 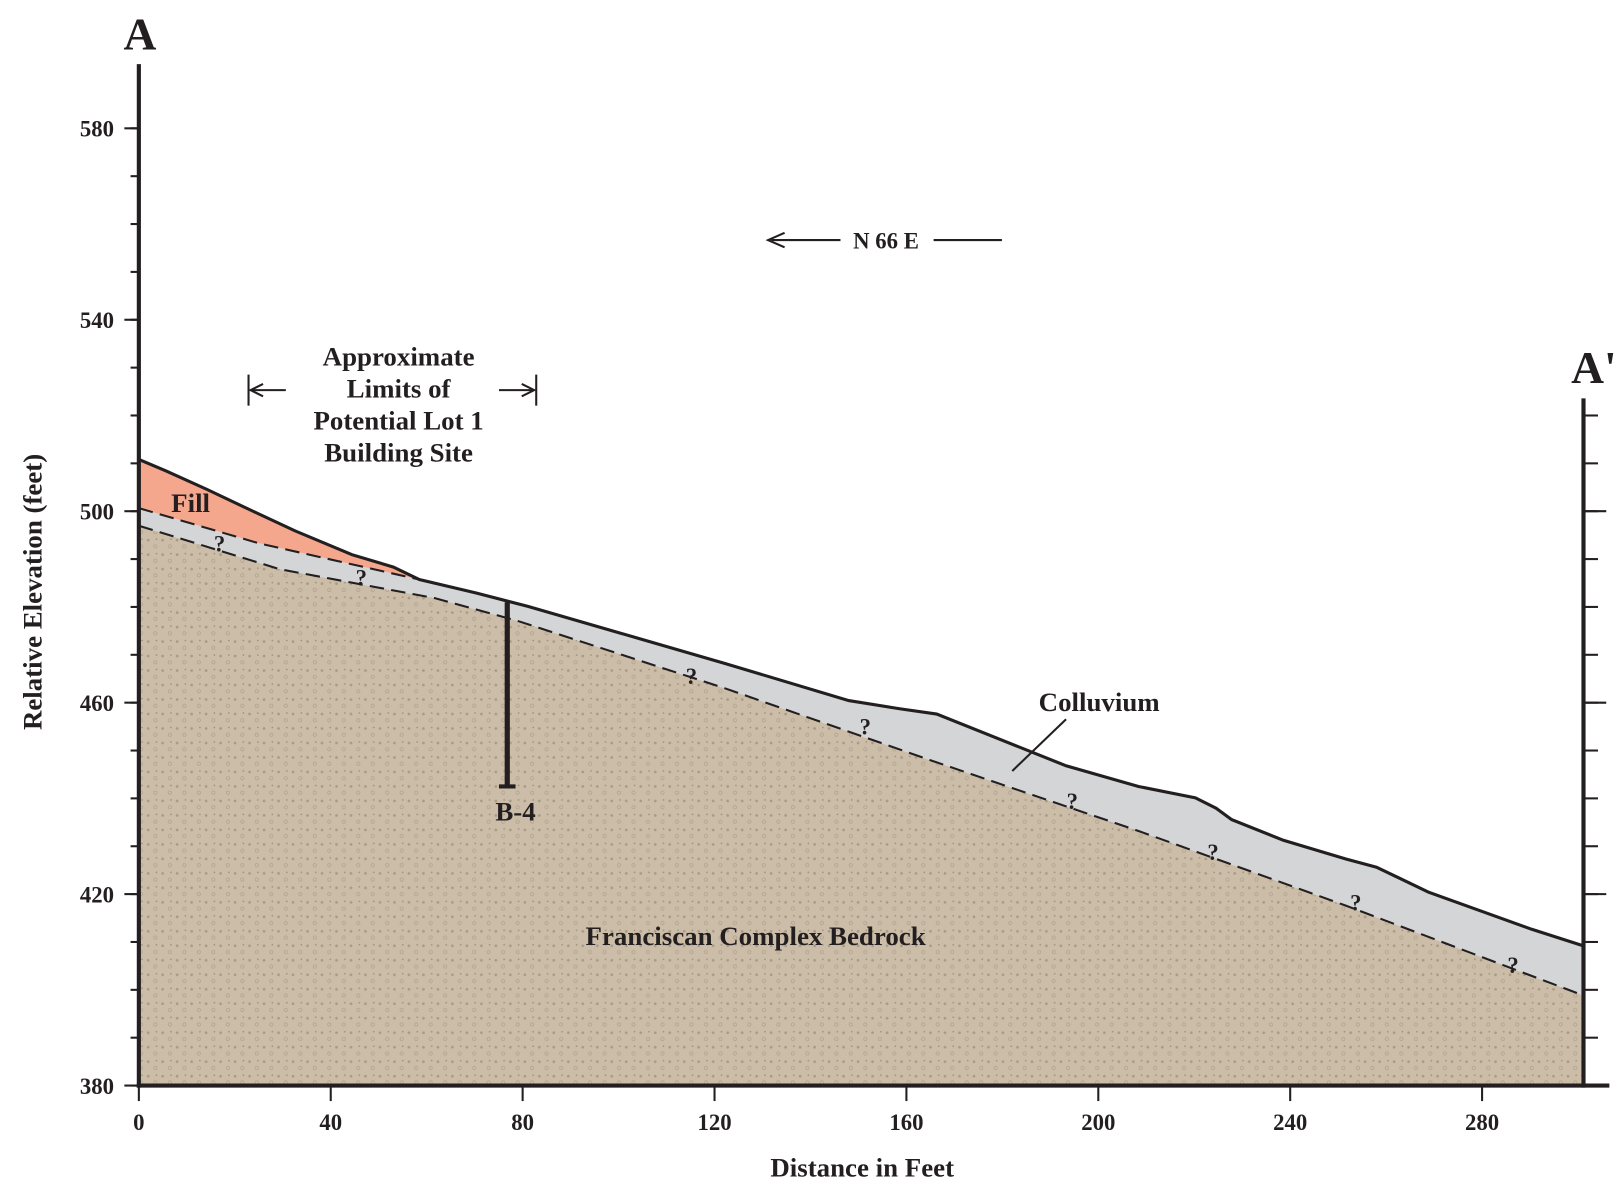 What do you see at coordinates (1290, 1122) in the screenshot?
I see `x-tick-label: 240` at bounding box center [1290, 1122].